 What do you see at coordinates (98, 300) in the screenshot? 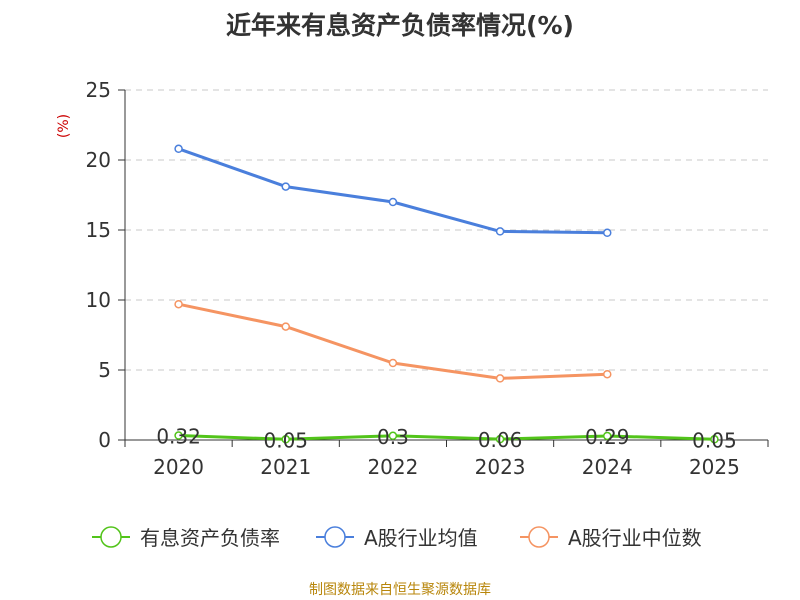
I see `y-tick-label: 10` at bounding box center [98, 300].